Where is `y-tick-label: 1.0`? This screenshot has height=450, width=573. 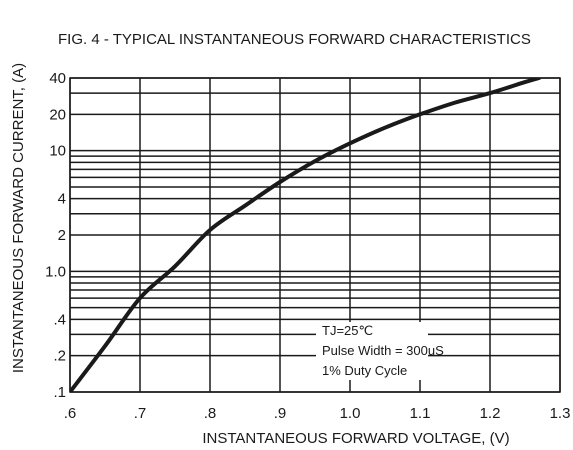 y-tick-label: 1.0 is located at coordinates (55, 271).